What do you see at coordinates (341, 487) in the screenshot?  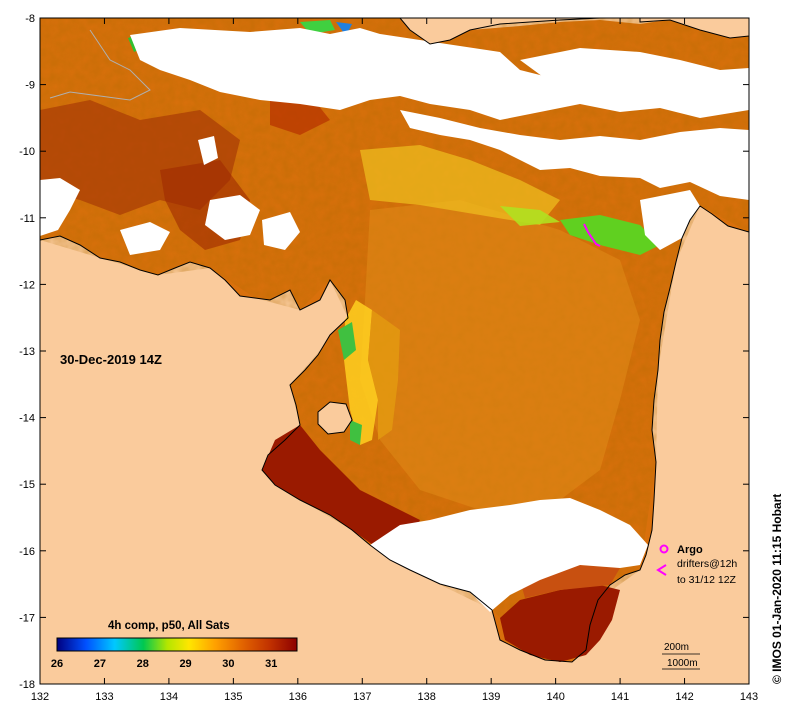 I see `warm-patch-southwest-gulf` at bounding box center [341, 487].